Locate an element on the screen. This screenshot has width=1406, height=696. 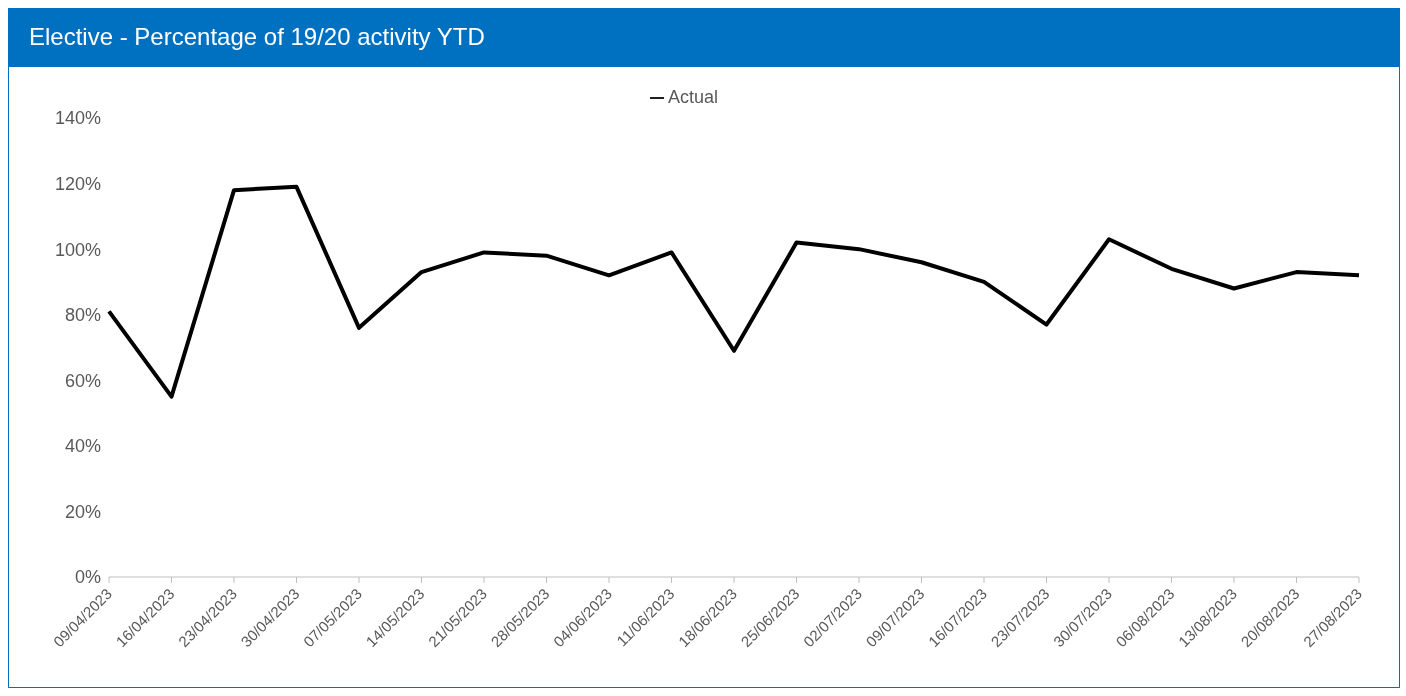
y-tick-label: 40% is located at coordinates (82, 446).